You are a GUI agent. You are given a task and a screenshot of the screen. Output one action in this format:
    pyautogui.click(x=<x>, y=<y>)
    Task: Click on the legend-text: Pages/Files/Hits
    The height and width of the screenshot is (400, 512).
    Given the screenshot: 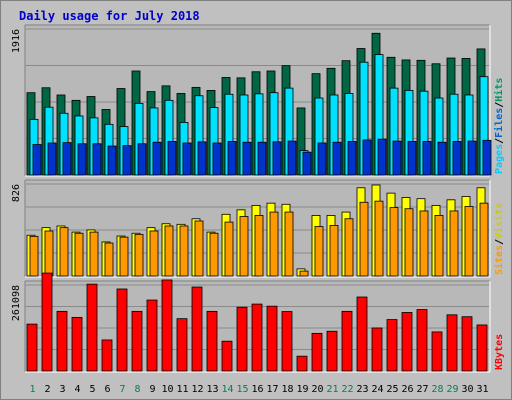 What is the action you would take?
    pyautogui.click(x=499, y=126)
    